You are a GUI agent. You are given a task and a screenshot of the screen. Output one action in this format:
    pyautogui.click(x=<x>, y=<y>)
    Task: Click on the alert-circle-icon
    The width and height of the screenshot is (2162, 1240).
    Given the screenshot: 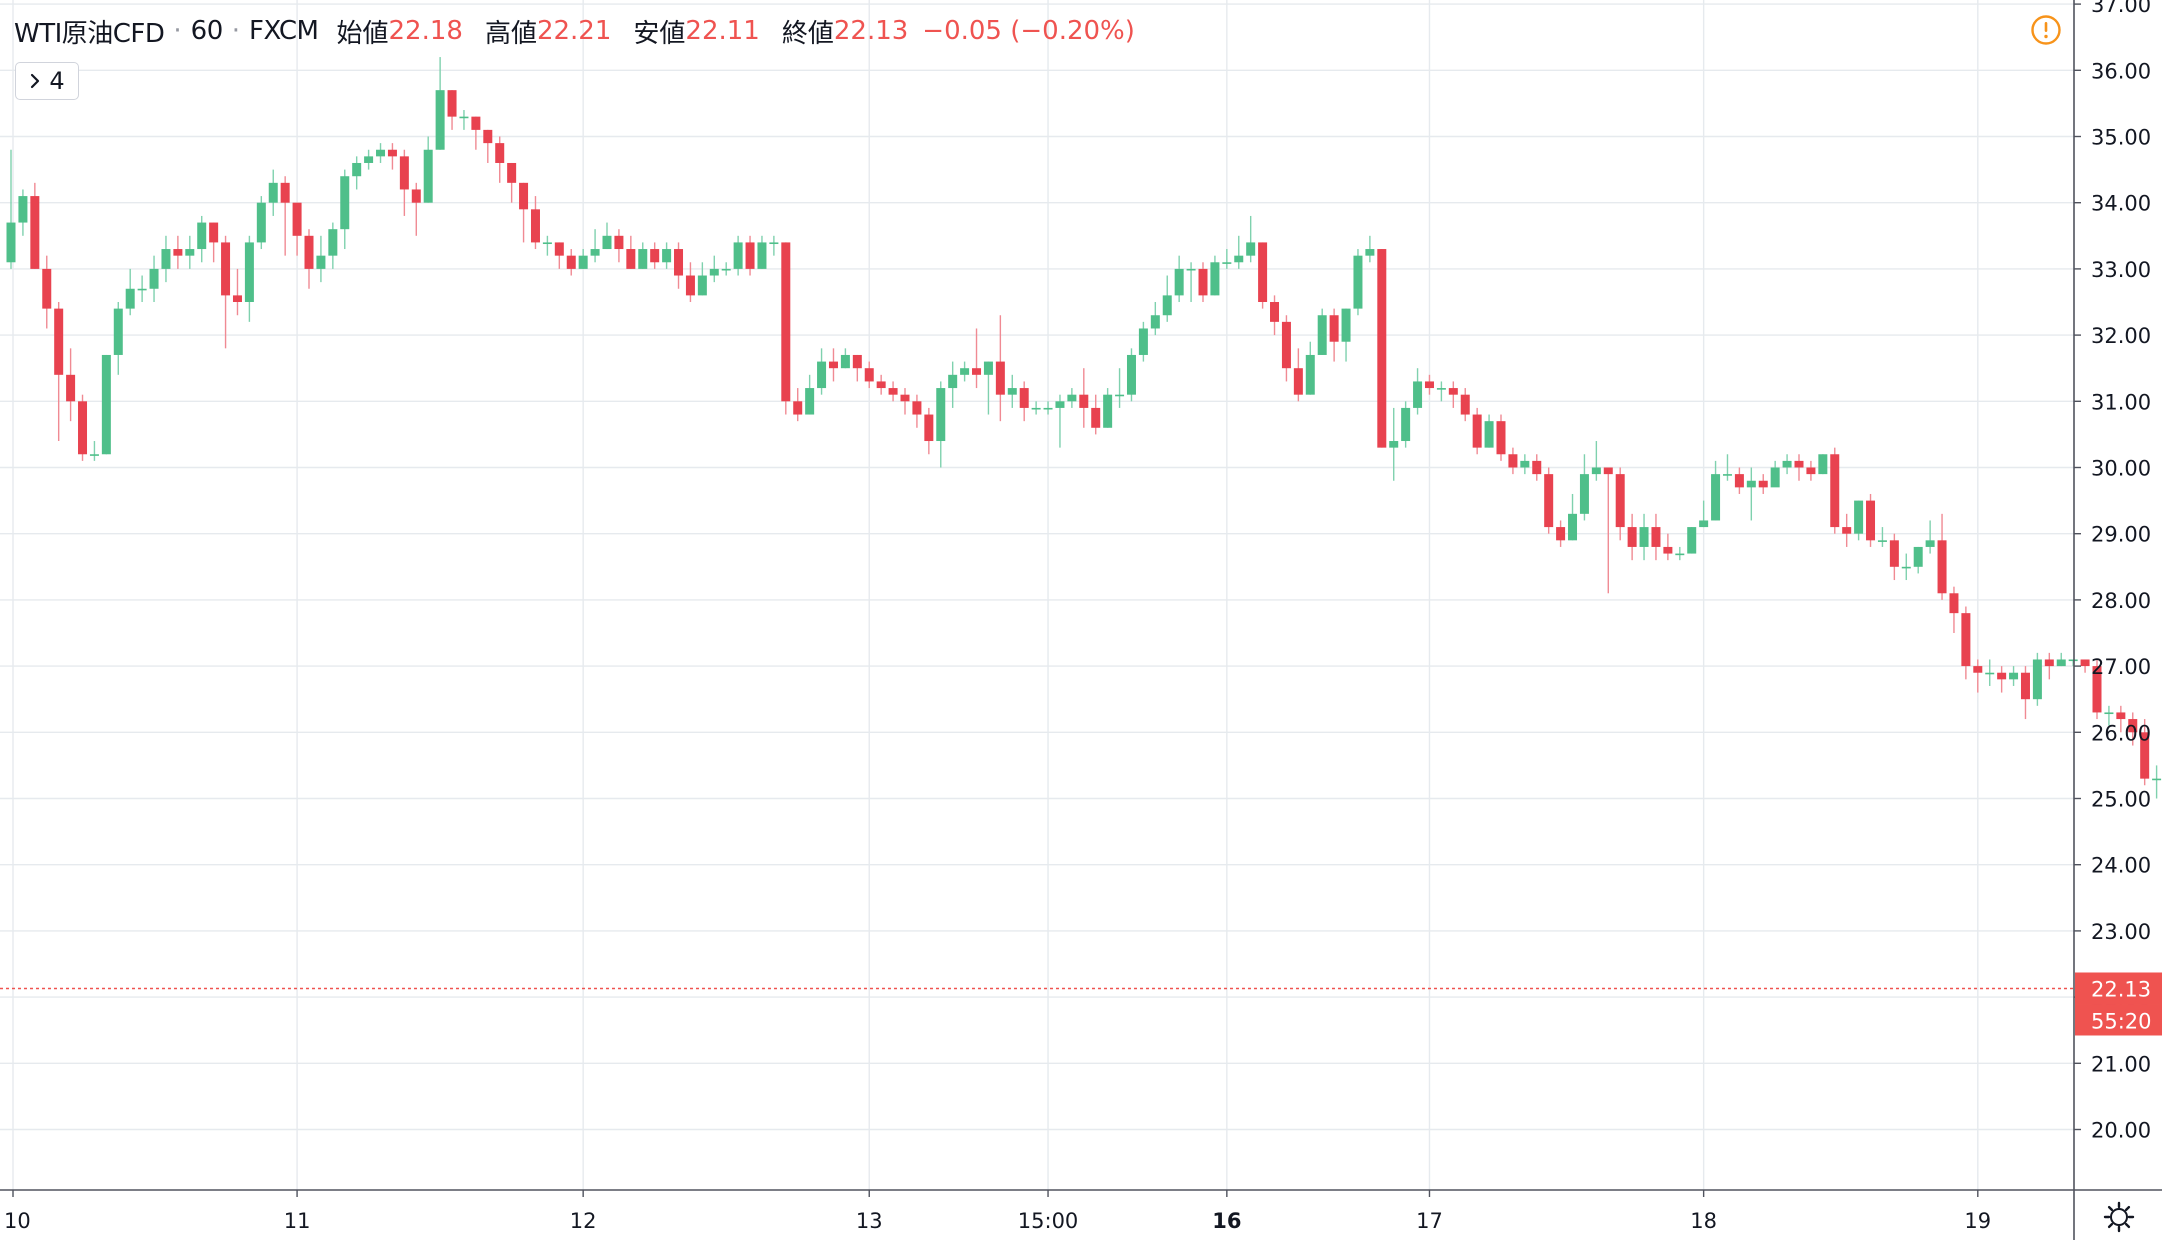 What is the action you would take?
    pyautogui.click(x=2046, y=30)
    